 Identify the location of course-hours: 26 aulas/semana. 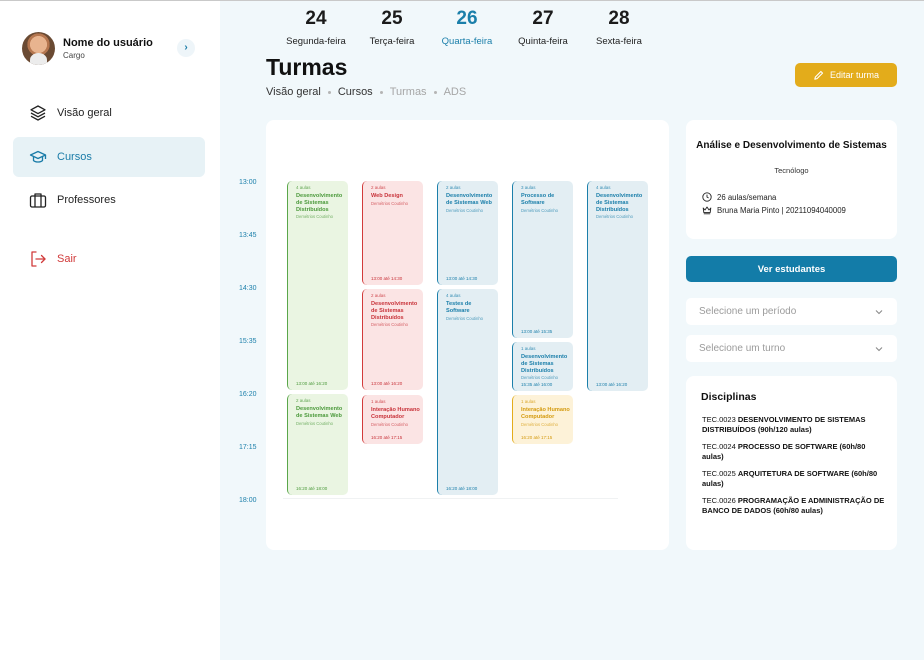
(739, 197).